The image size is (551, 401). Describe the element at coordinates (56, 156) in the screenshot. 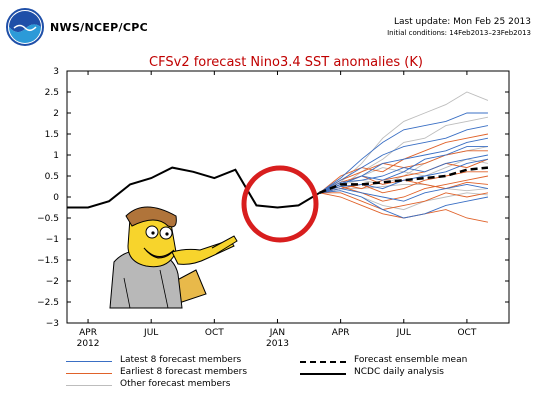

I see `y-tick-label: 1` at that location.